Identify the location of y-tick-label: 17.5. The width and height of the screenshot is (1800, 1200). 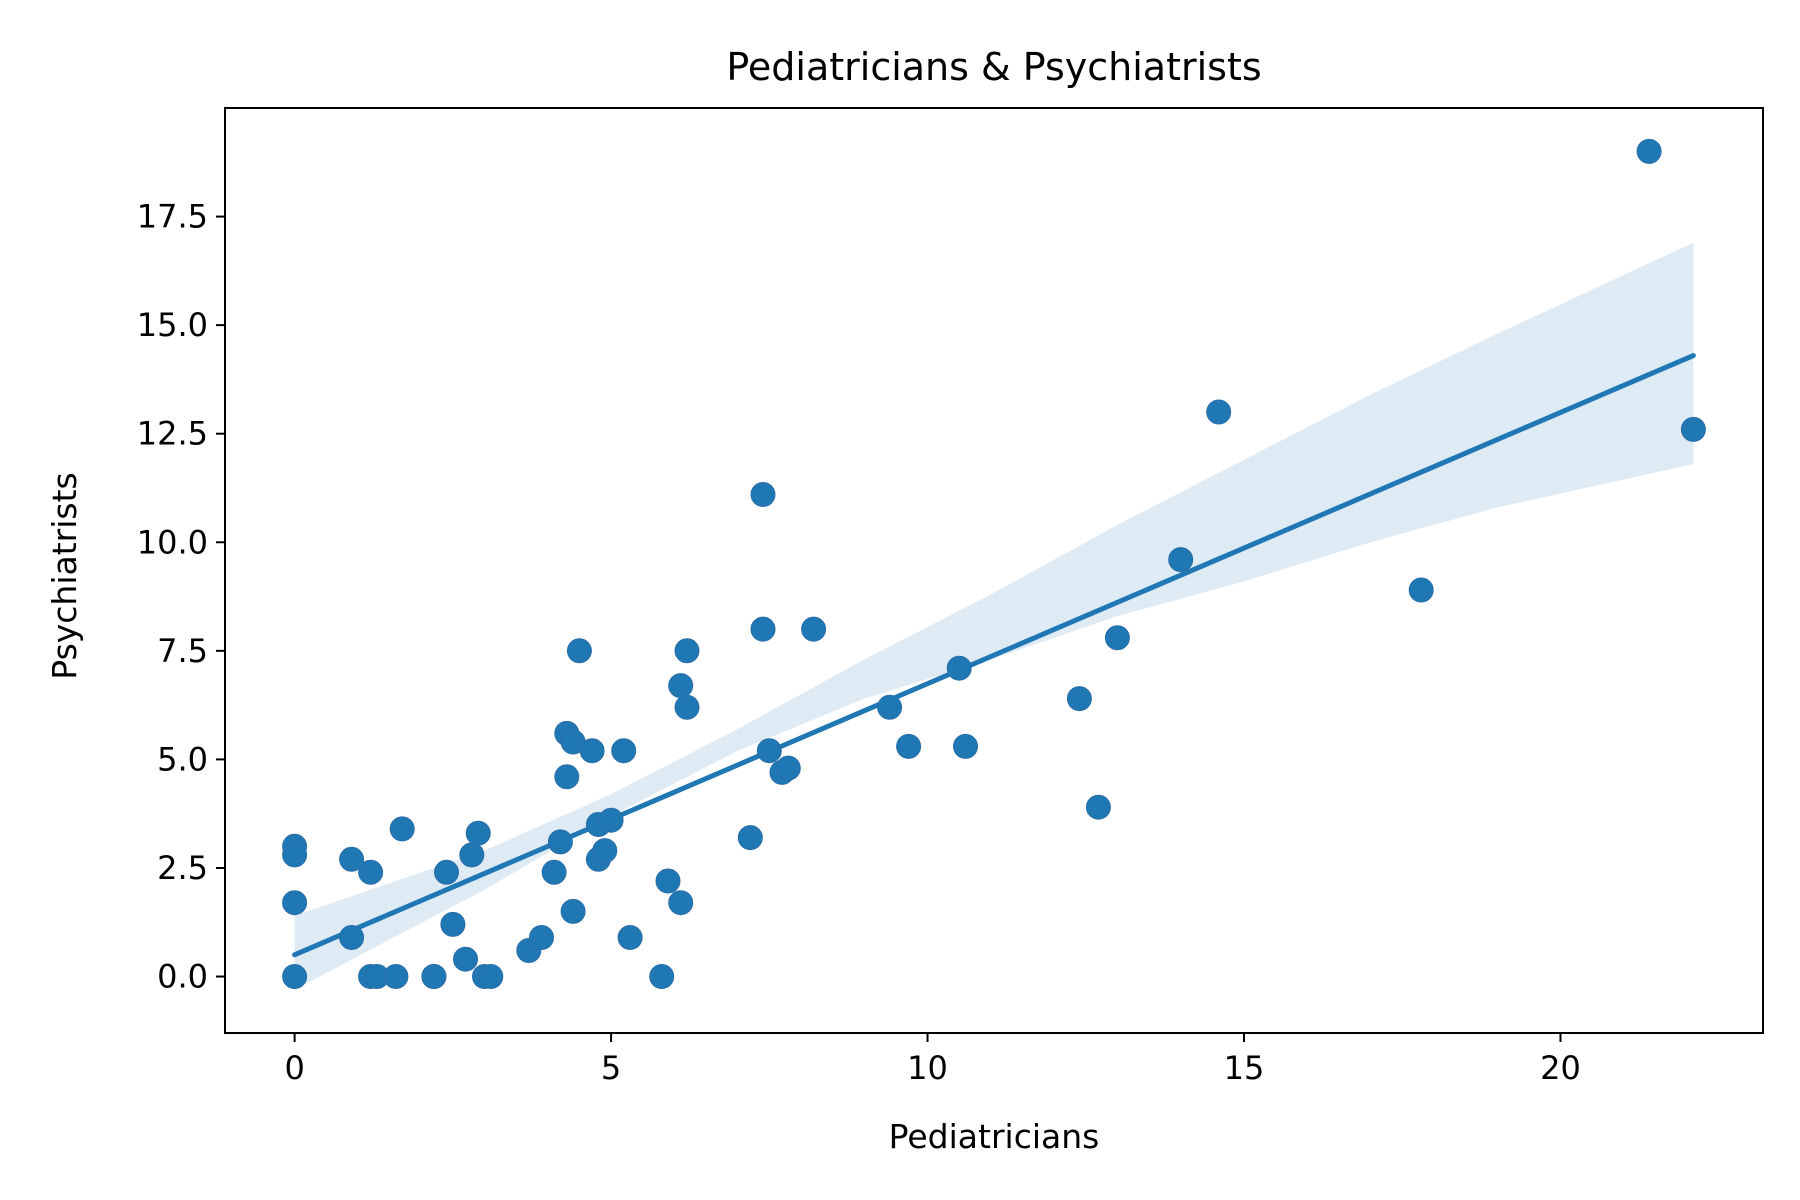
(172, 217).